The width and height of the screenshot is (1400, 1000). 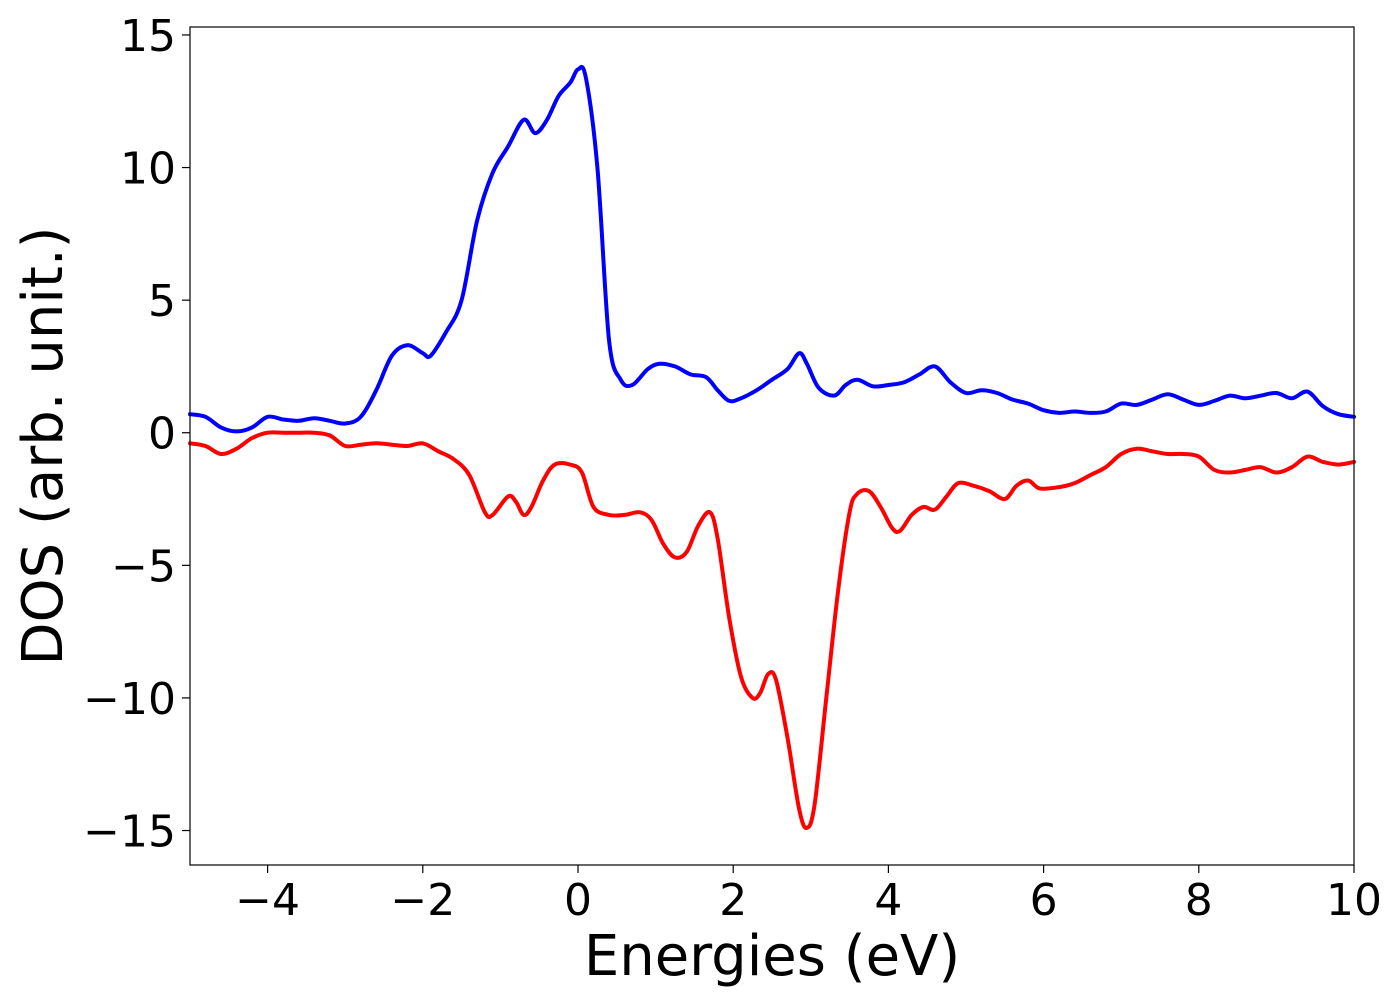 I want to click on x-tick-label: 0, so click(x=578, y=900).